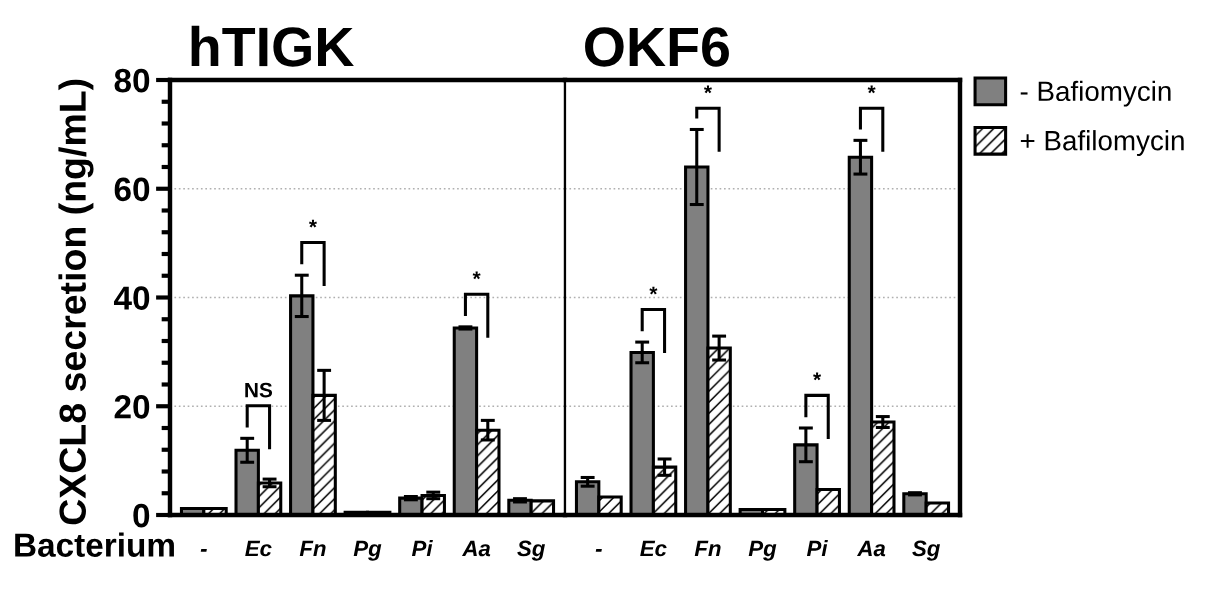 The height and width of the screenshot is (589, 1205). Describe the element at coordinates (141, 515) in the screenshot. I see `y-tick-label: 0` at that location.